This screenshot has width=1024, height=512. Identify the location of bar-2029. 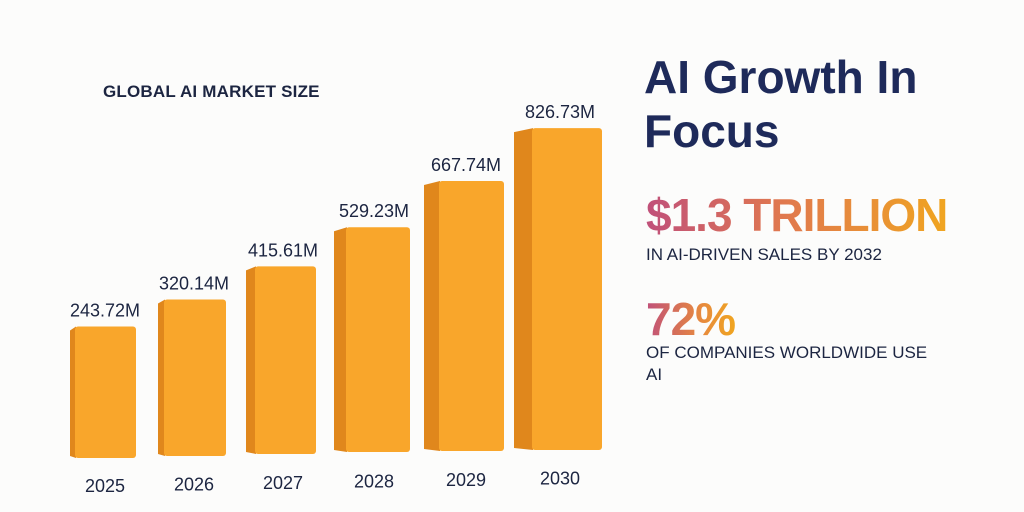
(464, 316).